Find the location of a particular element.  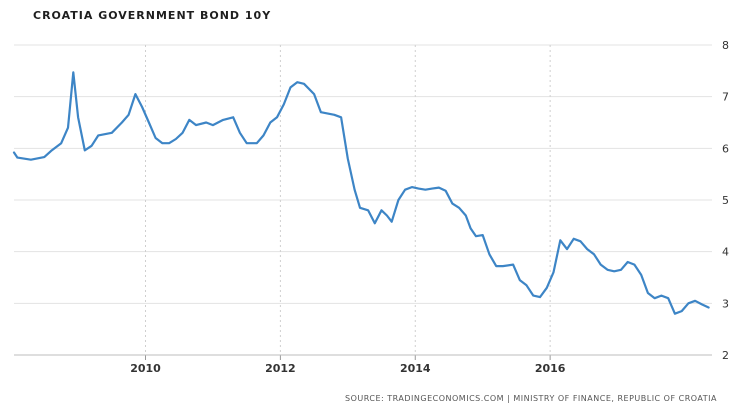

y-tick-label: 3 is located at coordinates (725, 303).